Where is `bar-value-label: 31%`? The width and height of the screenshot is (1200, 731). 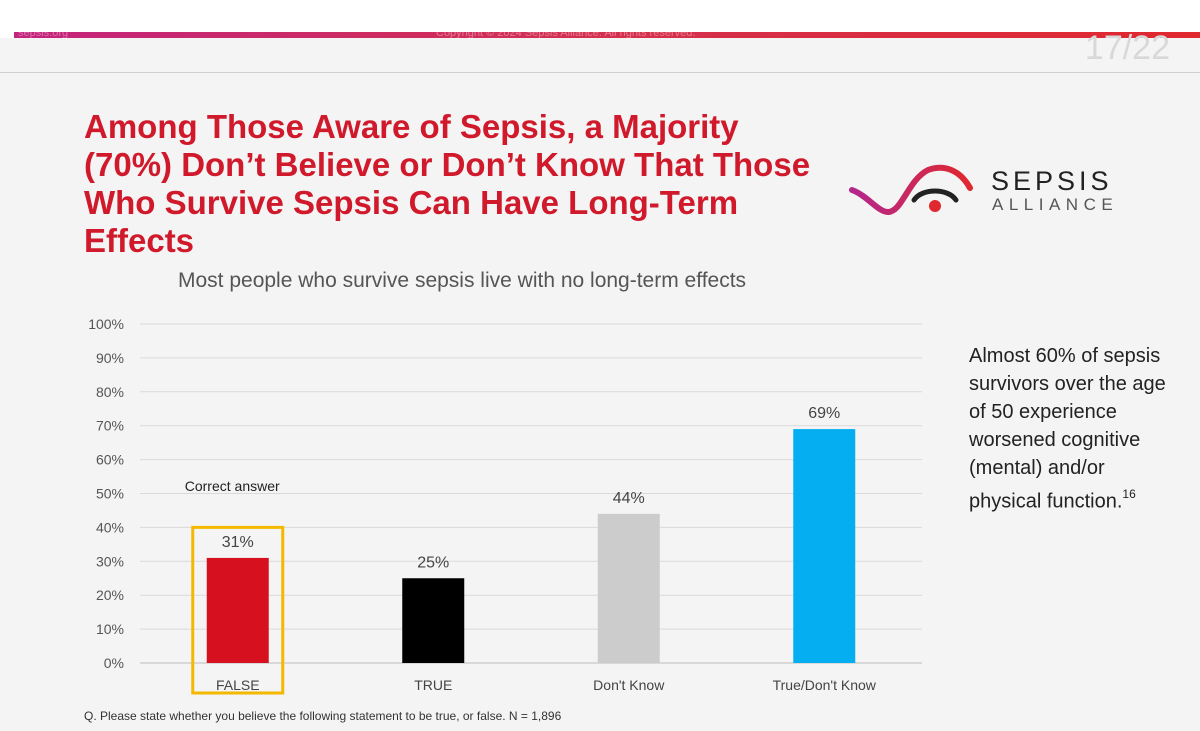 bar-value-label: 31% is located at coordinates (238, 542).